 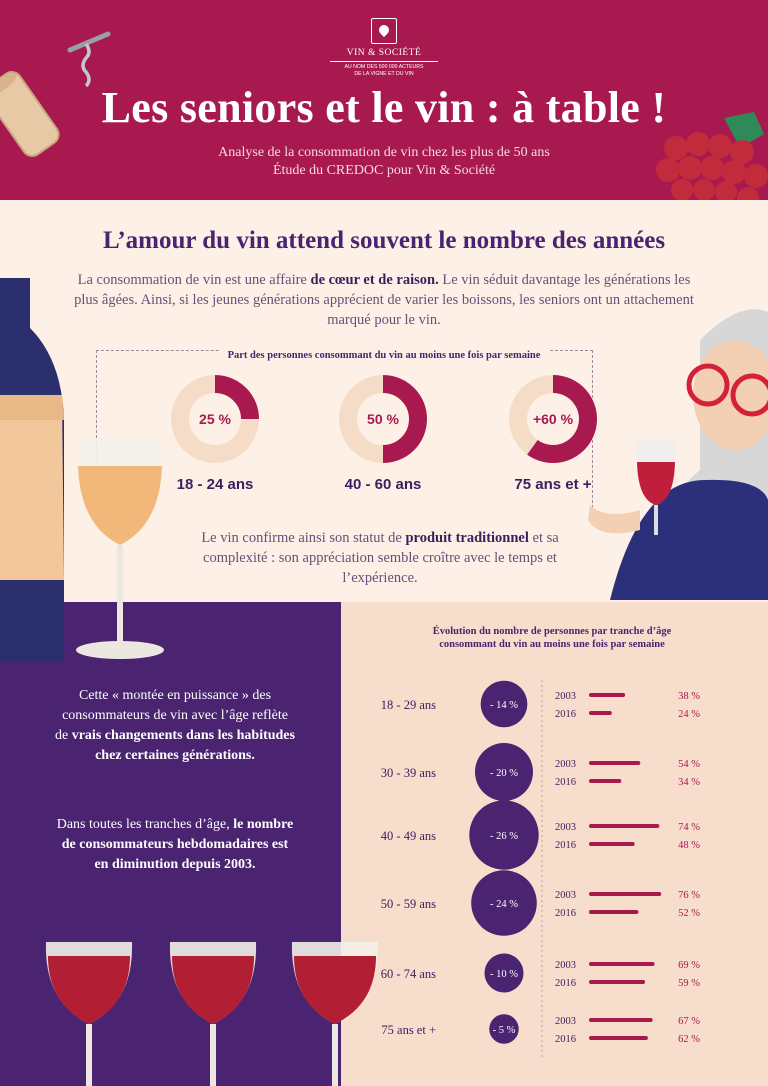 What do you see at coordinates (194, 280) in the screenshot?
I see `intro-text-a: La consommation de vin est une affaire` at bounding box center [194, 280].